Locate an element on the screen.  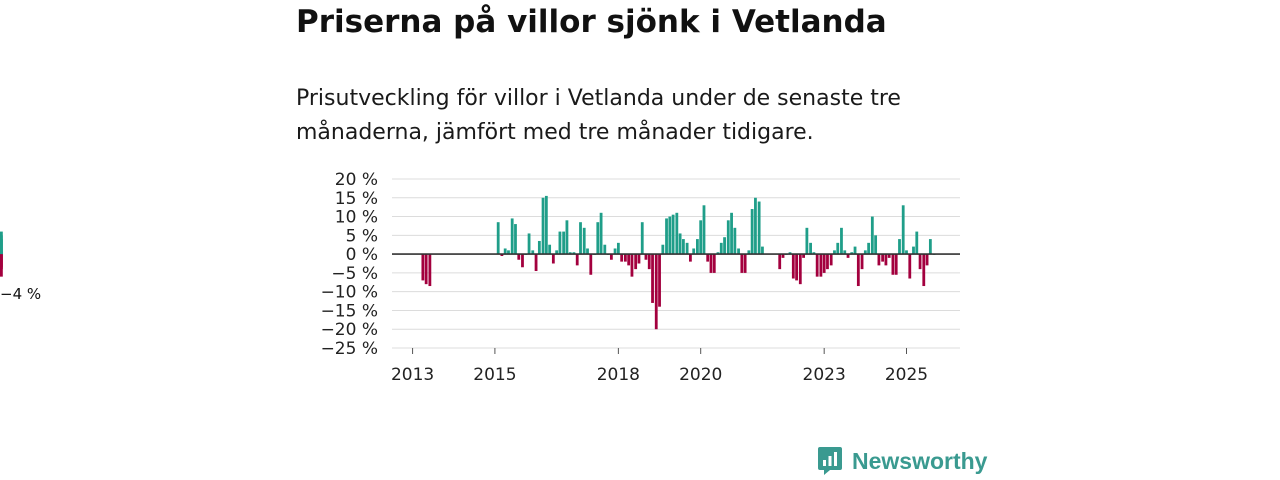
x-tick-label: 2025 is located at coordinates (906, 375).